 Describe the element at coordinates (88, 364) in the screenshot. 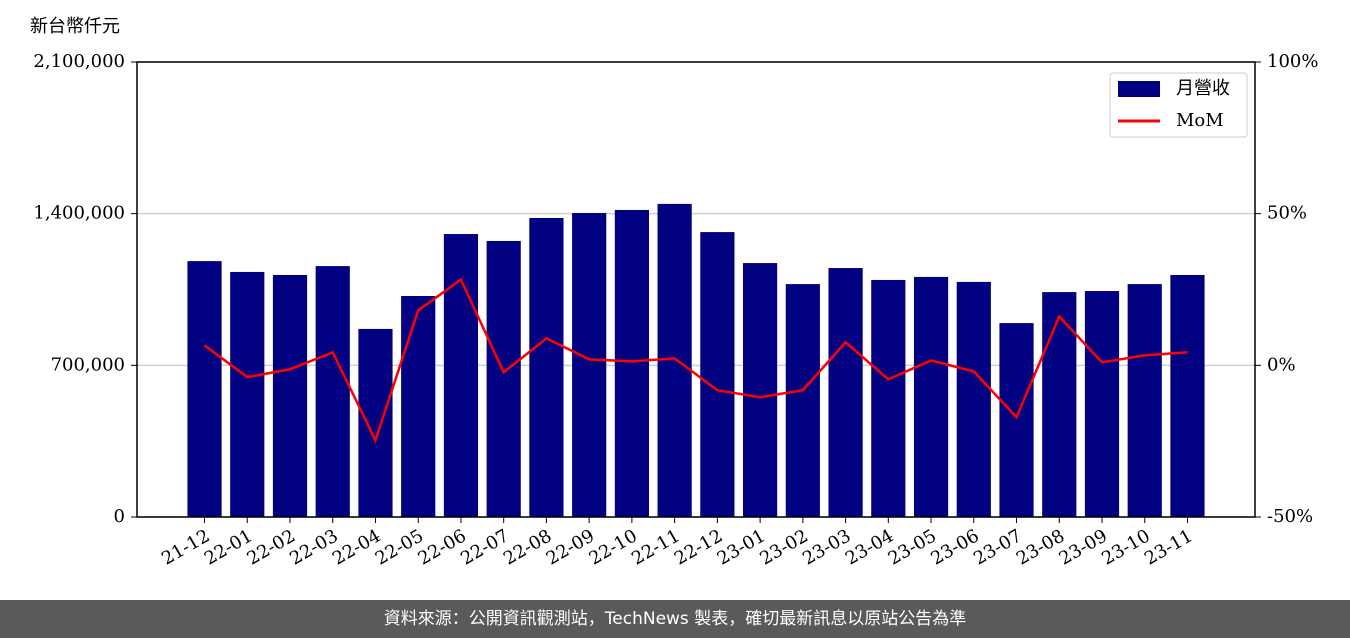

I see `y-tick-label: 700,000` at that location.